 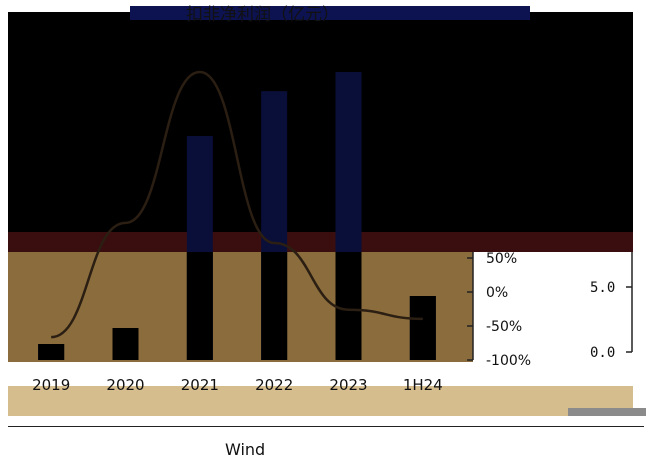 What do you see at coordinates (602, 288) in the screenshot?
I see `right-axis-2-label: 5.0` at bounding box center [602, 288].